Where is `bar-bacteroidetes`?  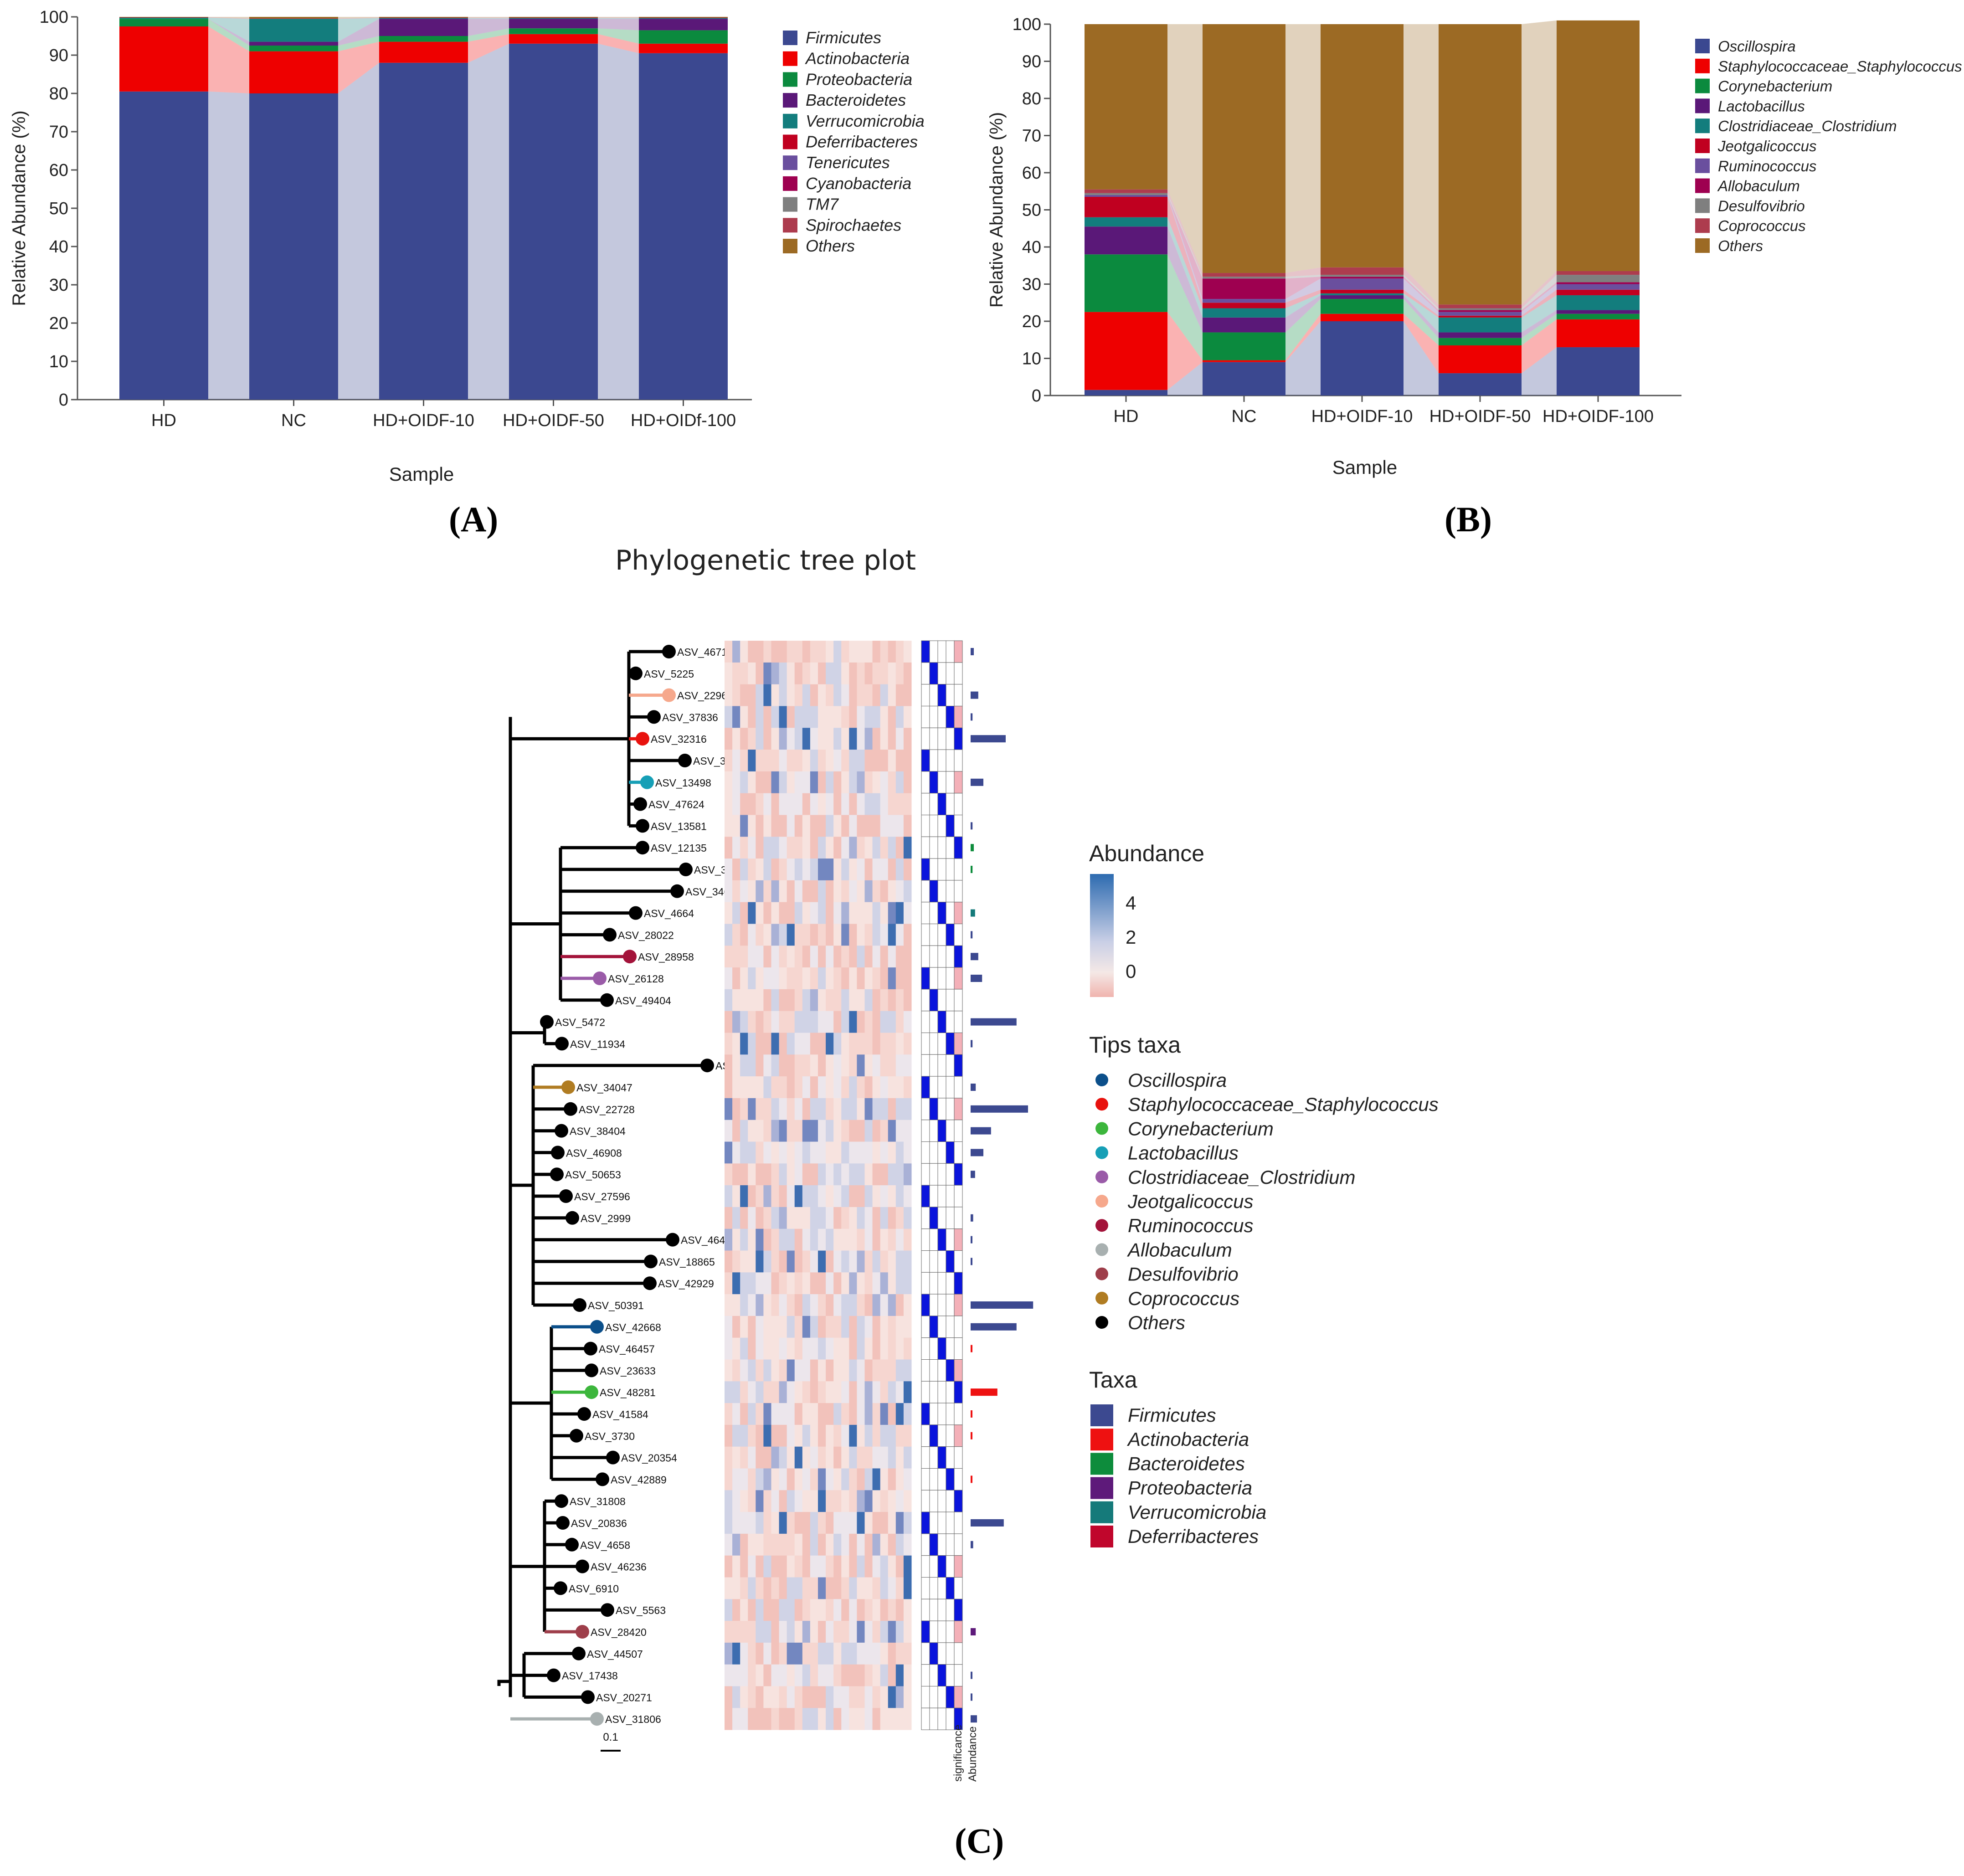
bar-bacteroidetes is located at coordinates (293, 43).